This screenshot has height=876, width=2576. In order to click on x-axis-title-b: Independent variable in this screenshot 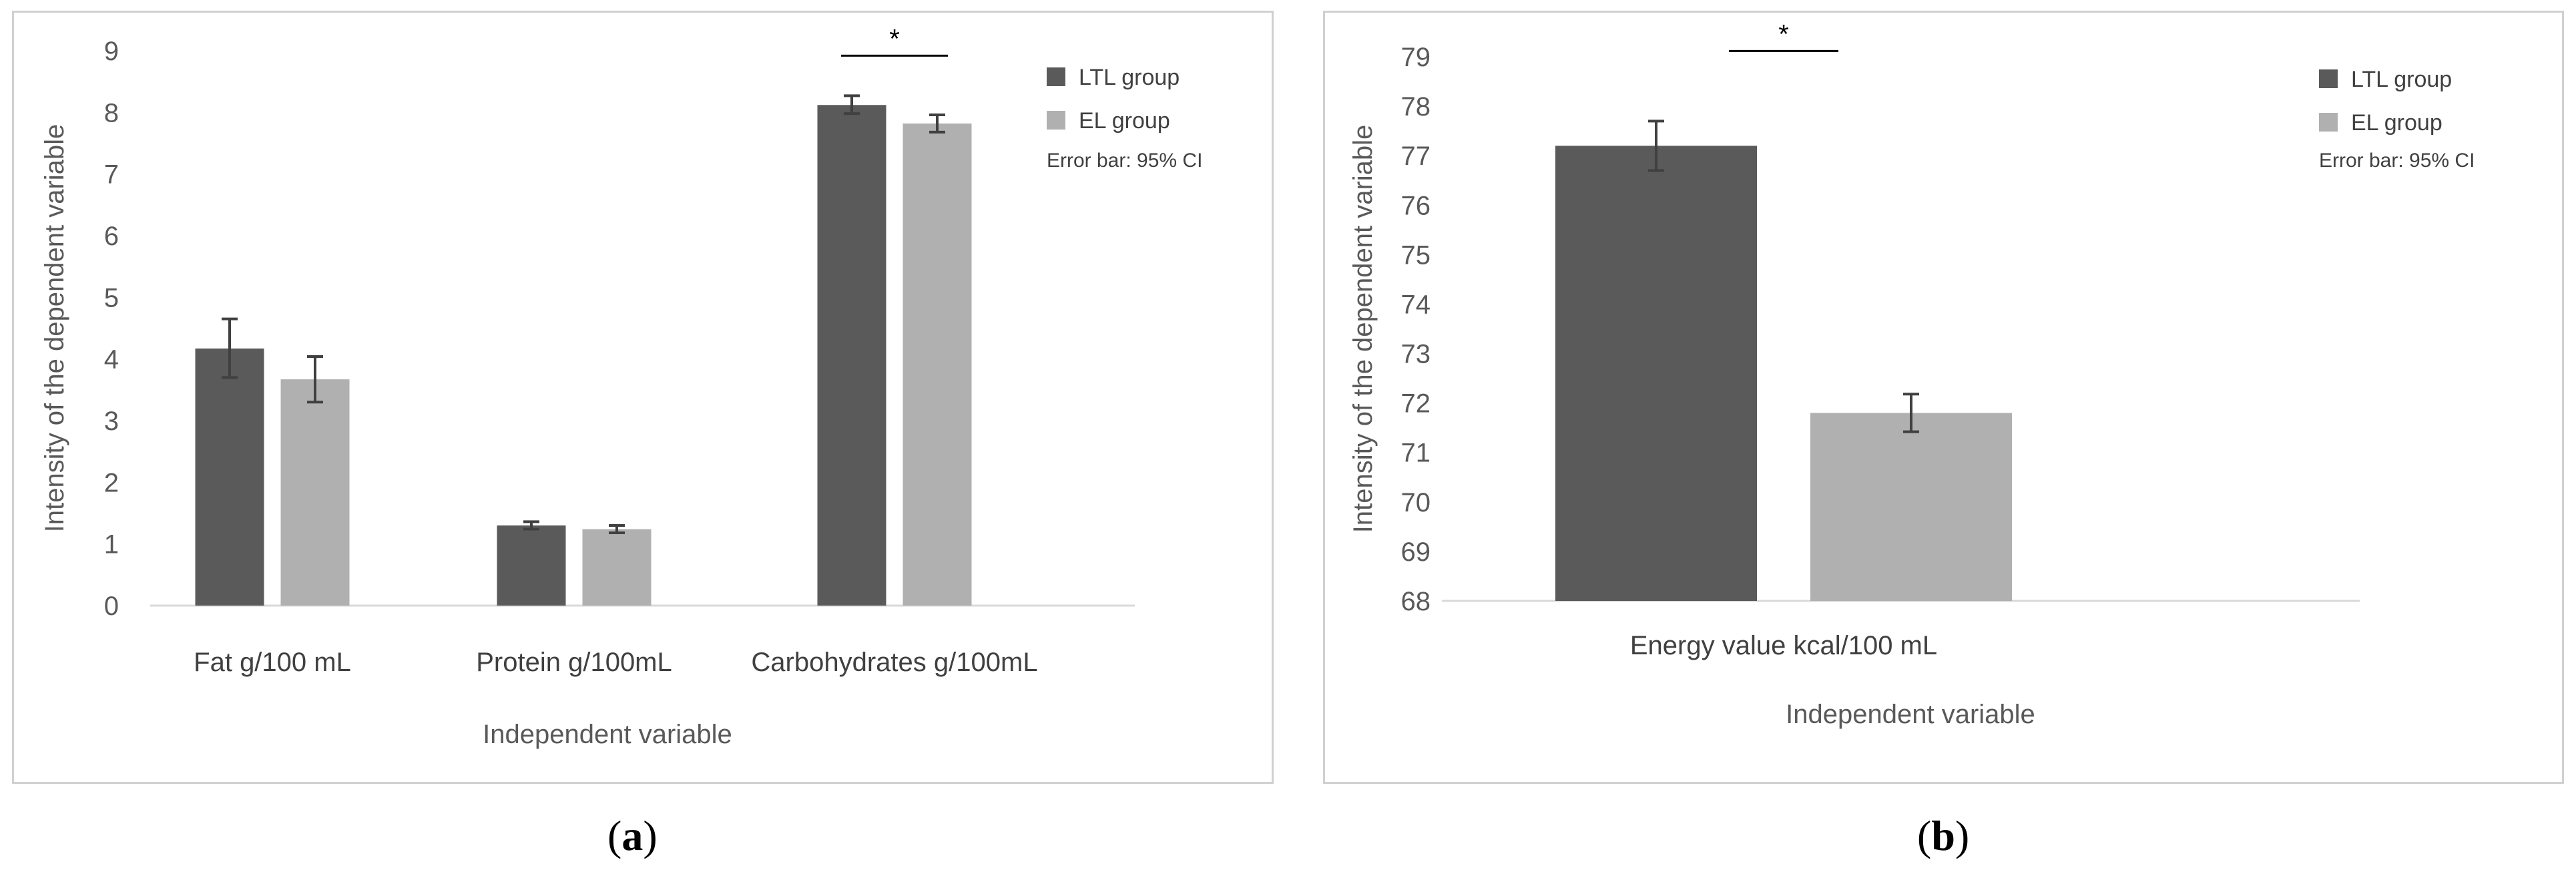, I will do `click(1910, 714)`.